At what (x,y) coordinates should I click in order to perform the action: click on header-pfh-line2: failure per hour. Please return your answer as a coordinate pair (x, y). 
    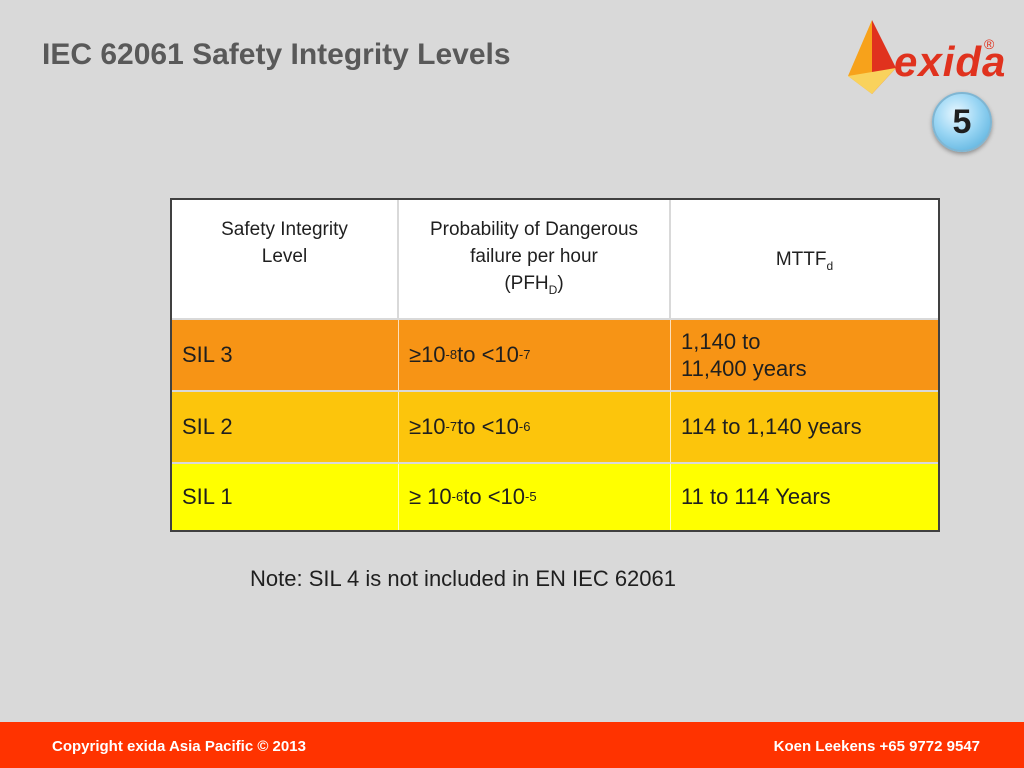
    Looking at the image, I should click on (534, 256).